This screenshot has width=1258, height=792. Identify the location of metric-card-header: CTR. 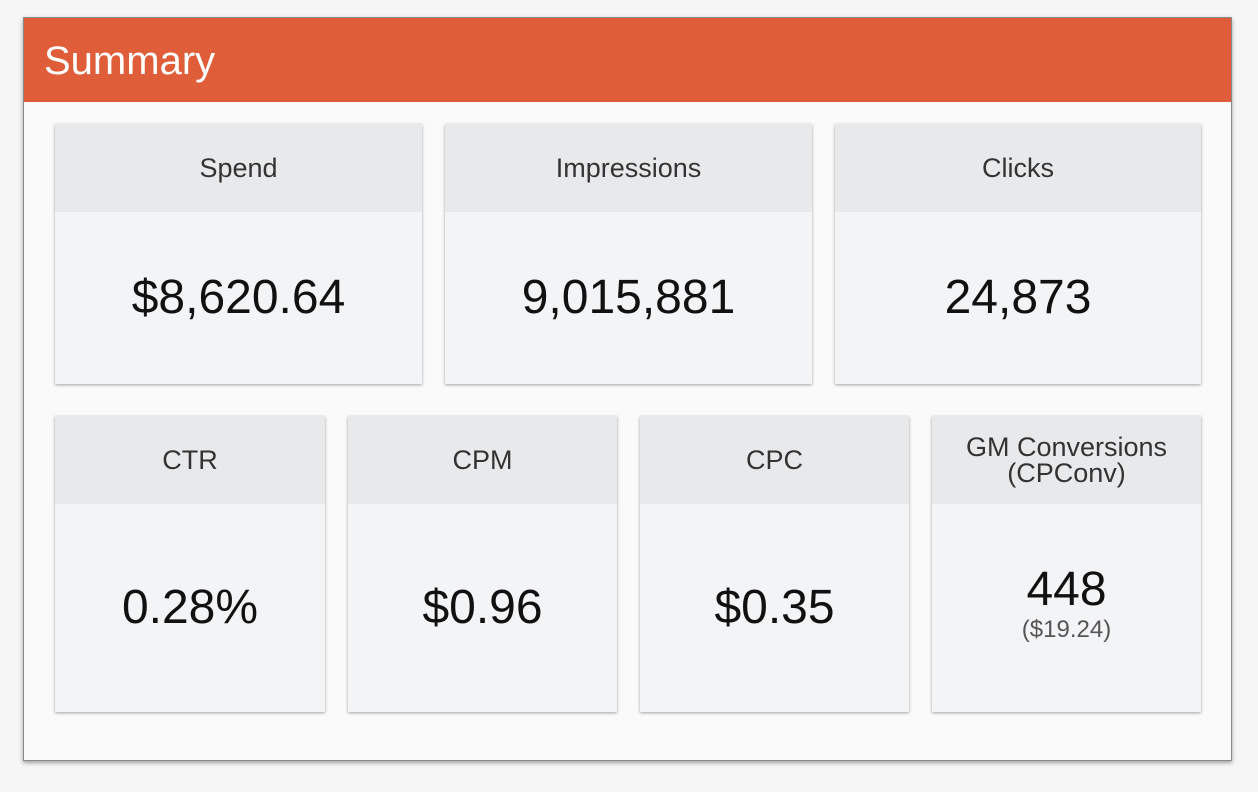
(190, 460).